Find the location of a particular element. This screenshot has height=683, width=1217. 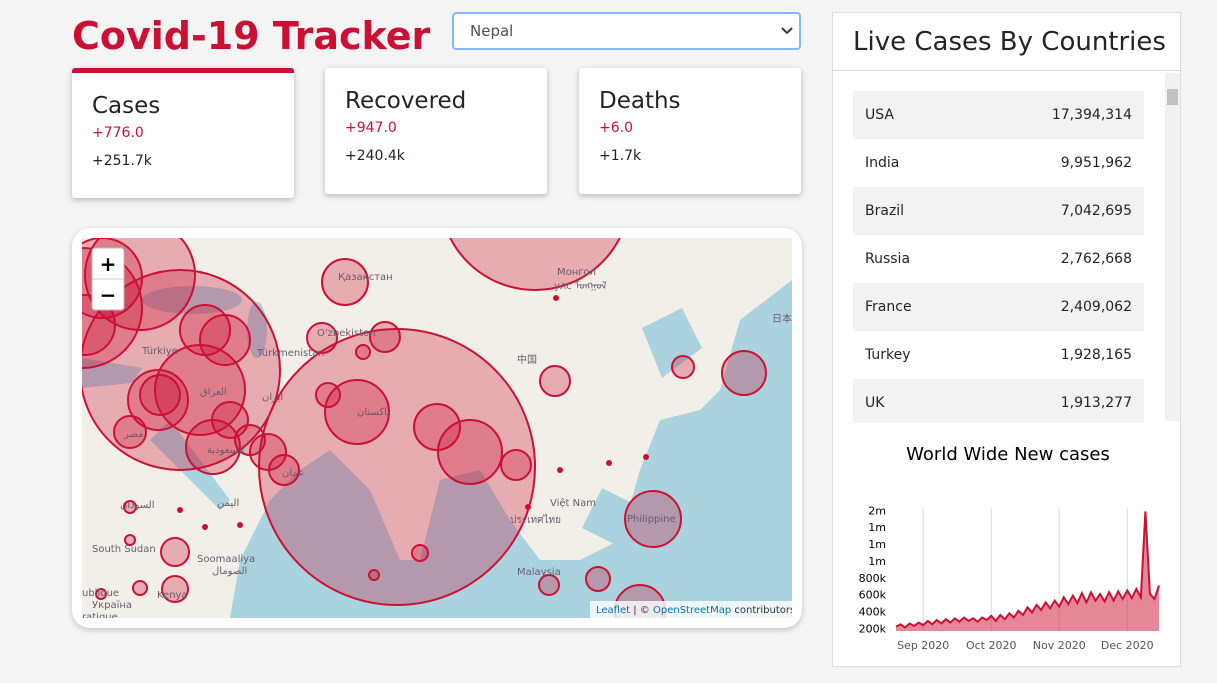

x-tick-label: Dec 2020 is located at coordinates (1127, 645).